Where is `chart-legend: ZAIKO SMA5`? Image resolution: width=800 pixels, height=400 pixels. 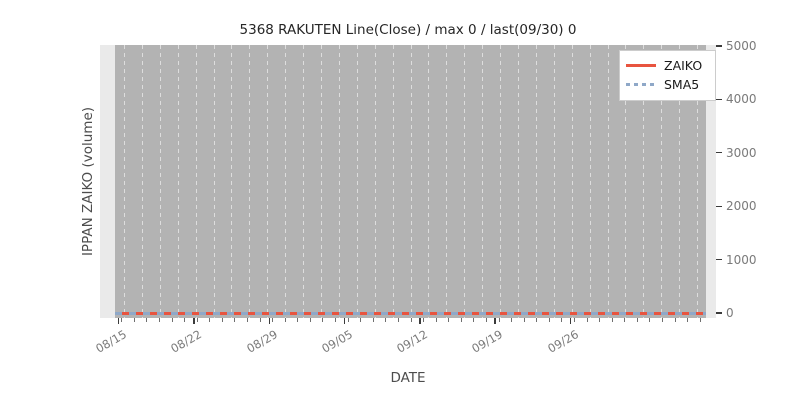
chart-legend: ZAIKO SMA5 is located at coordinates (667, 75).